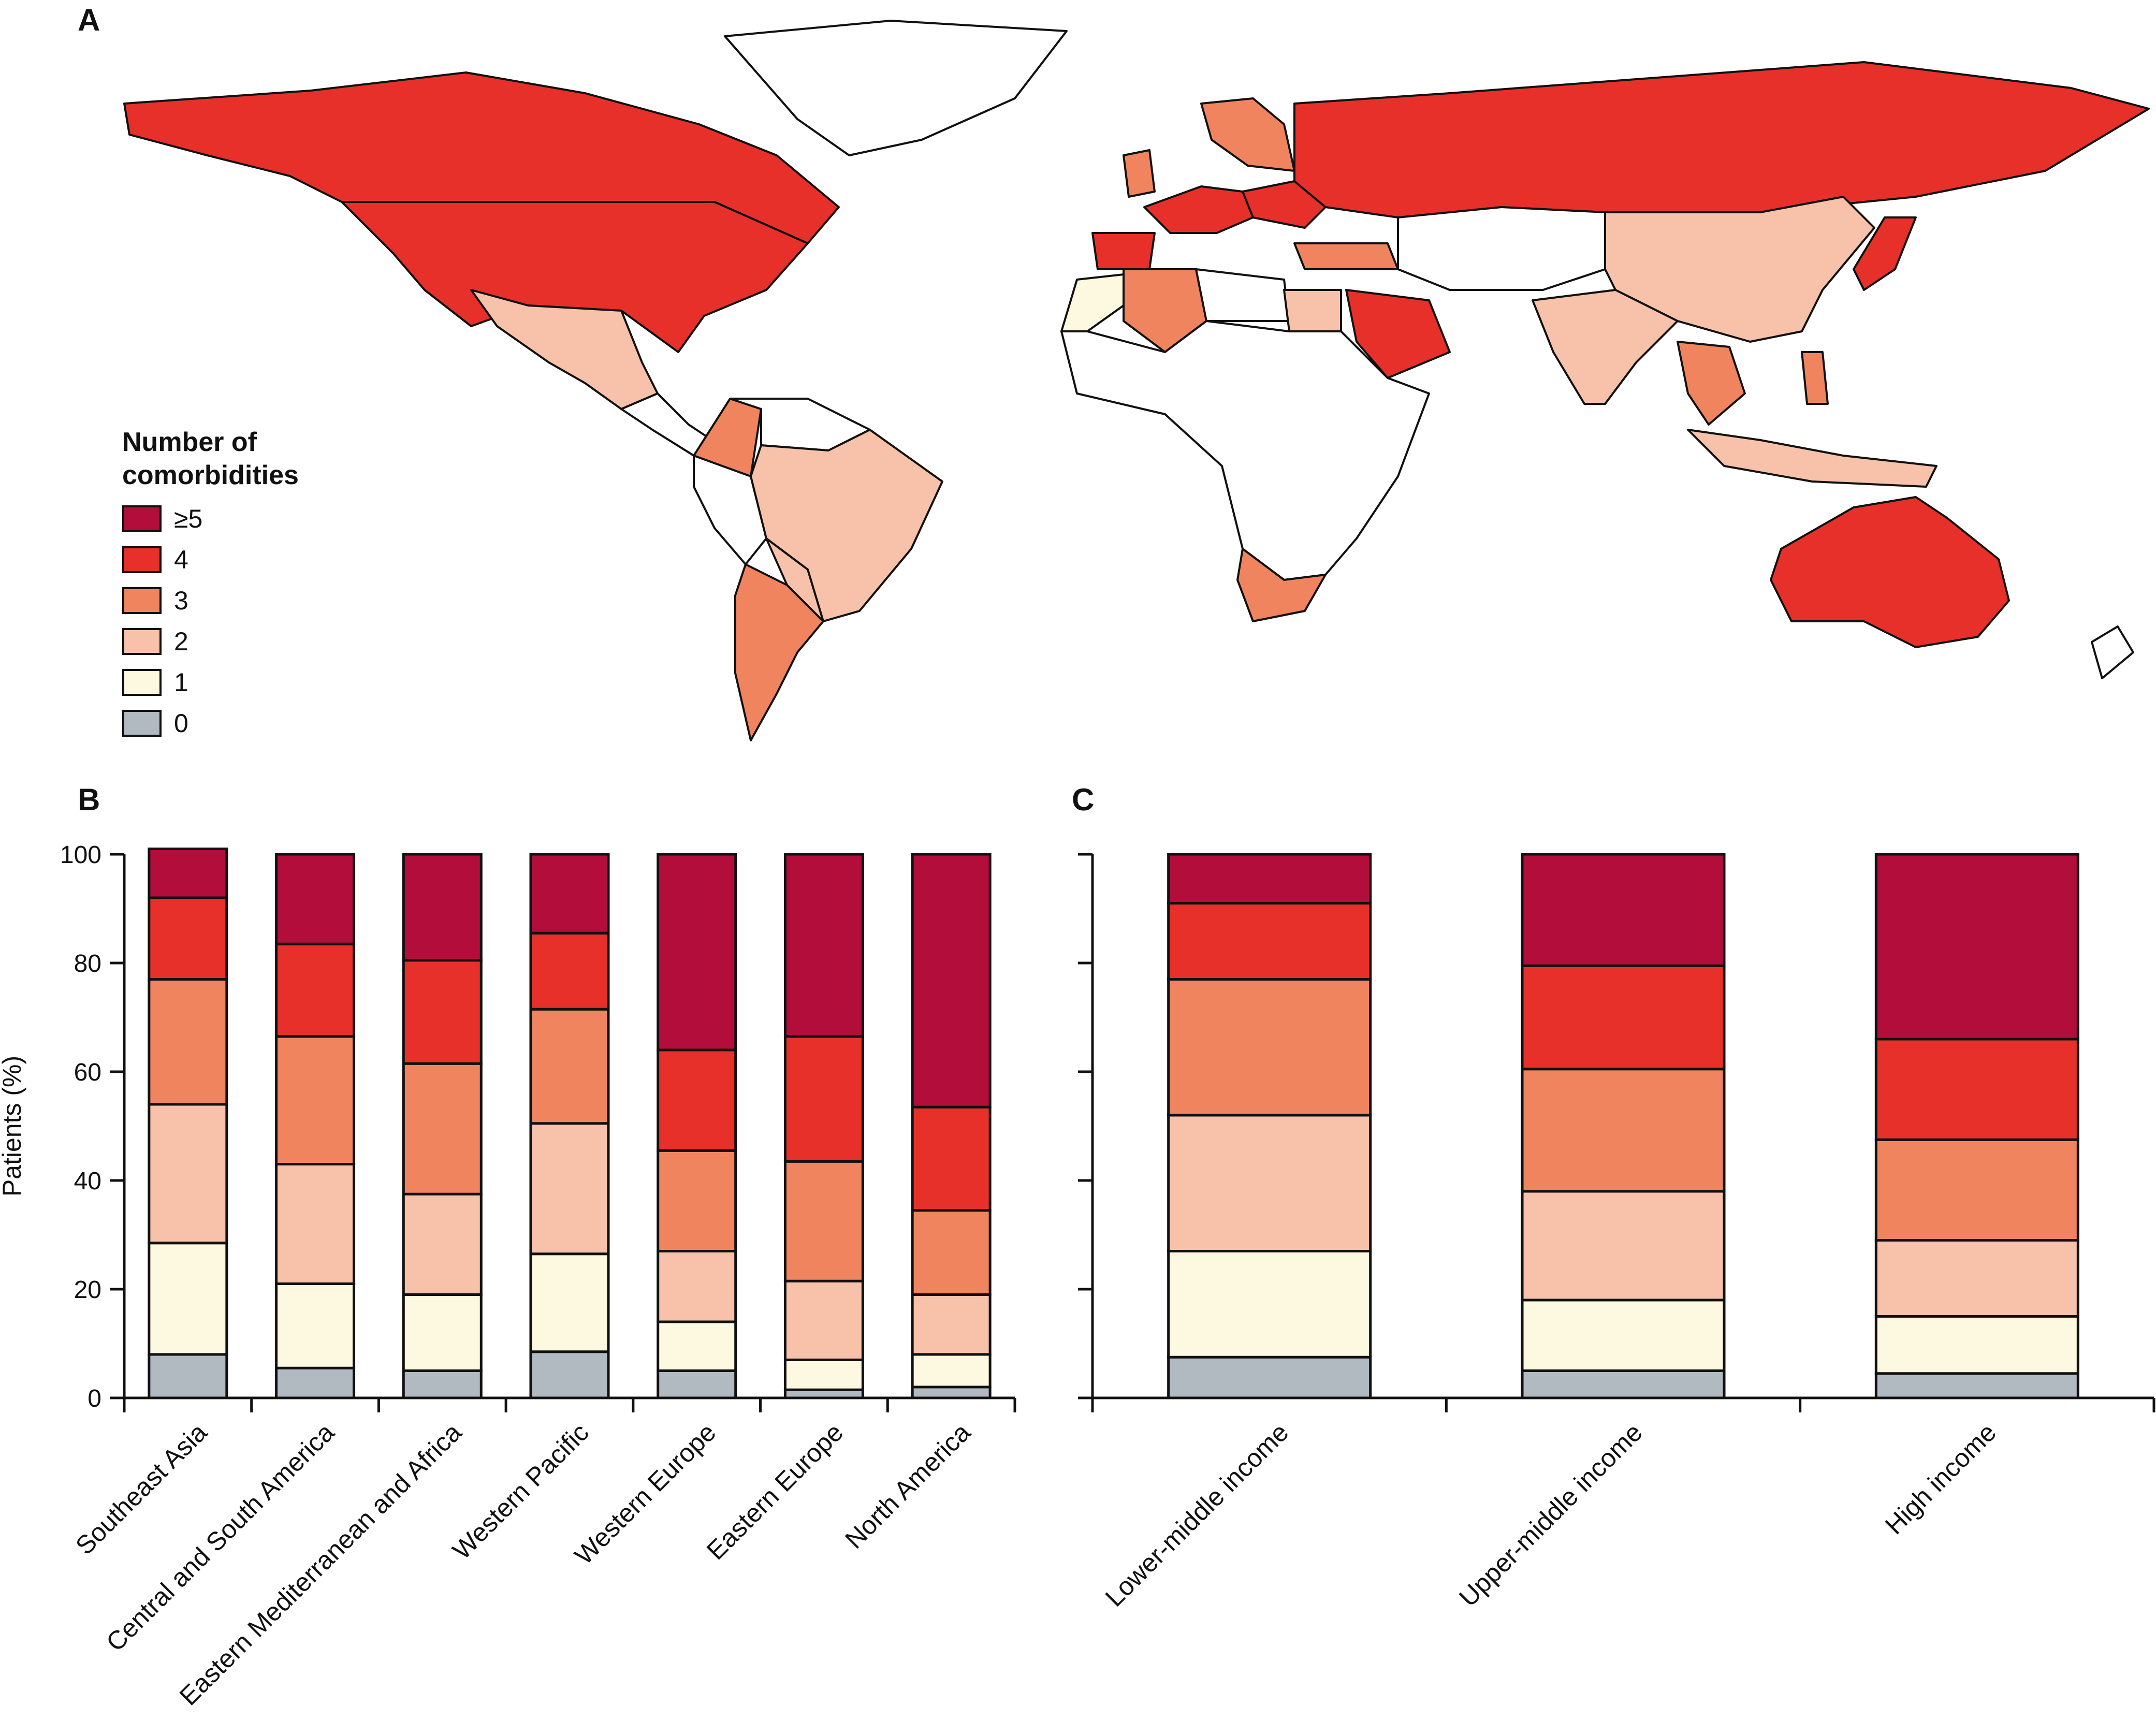  I want to click on panel-label-a: A, so click(89, 20).